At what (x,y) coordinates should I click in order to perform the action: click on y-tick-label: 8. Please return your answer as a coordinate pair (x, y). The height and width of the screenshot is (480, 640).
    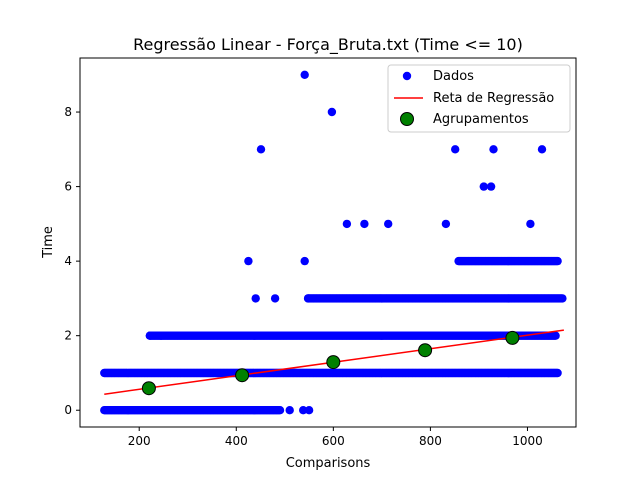
    Looking at the image, I should click on (68, 112).